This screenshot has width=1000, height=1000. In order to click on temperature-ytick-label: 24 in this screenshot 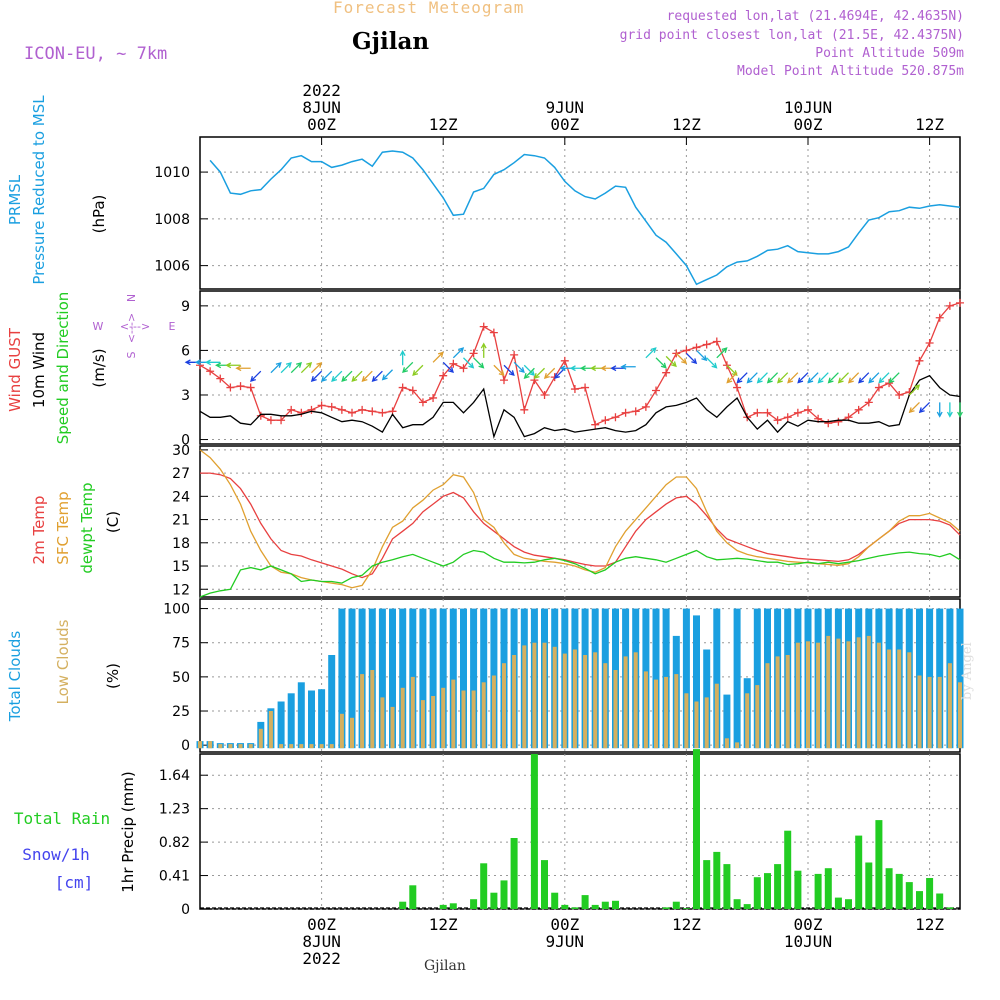, I will do `click(181, 497)`.